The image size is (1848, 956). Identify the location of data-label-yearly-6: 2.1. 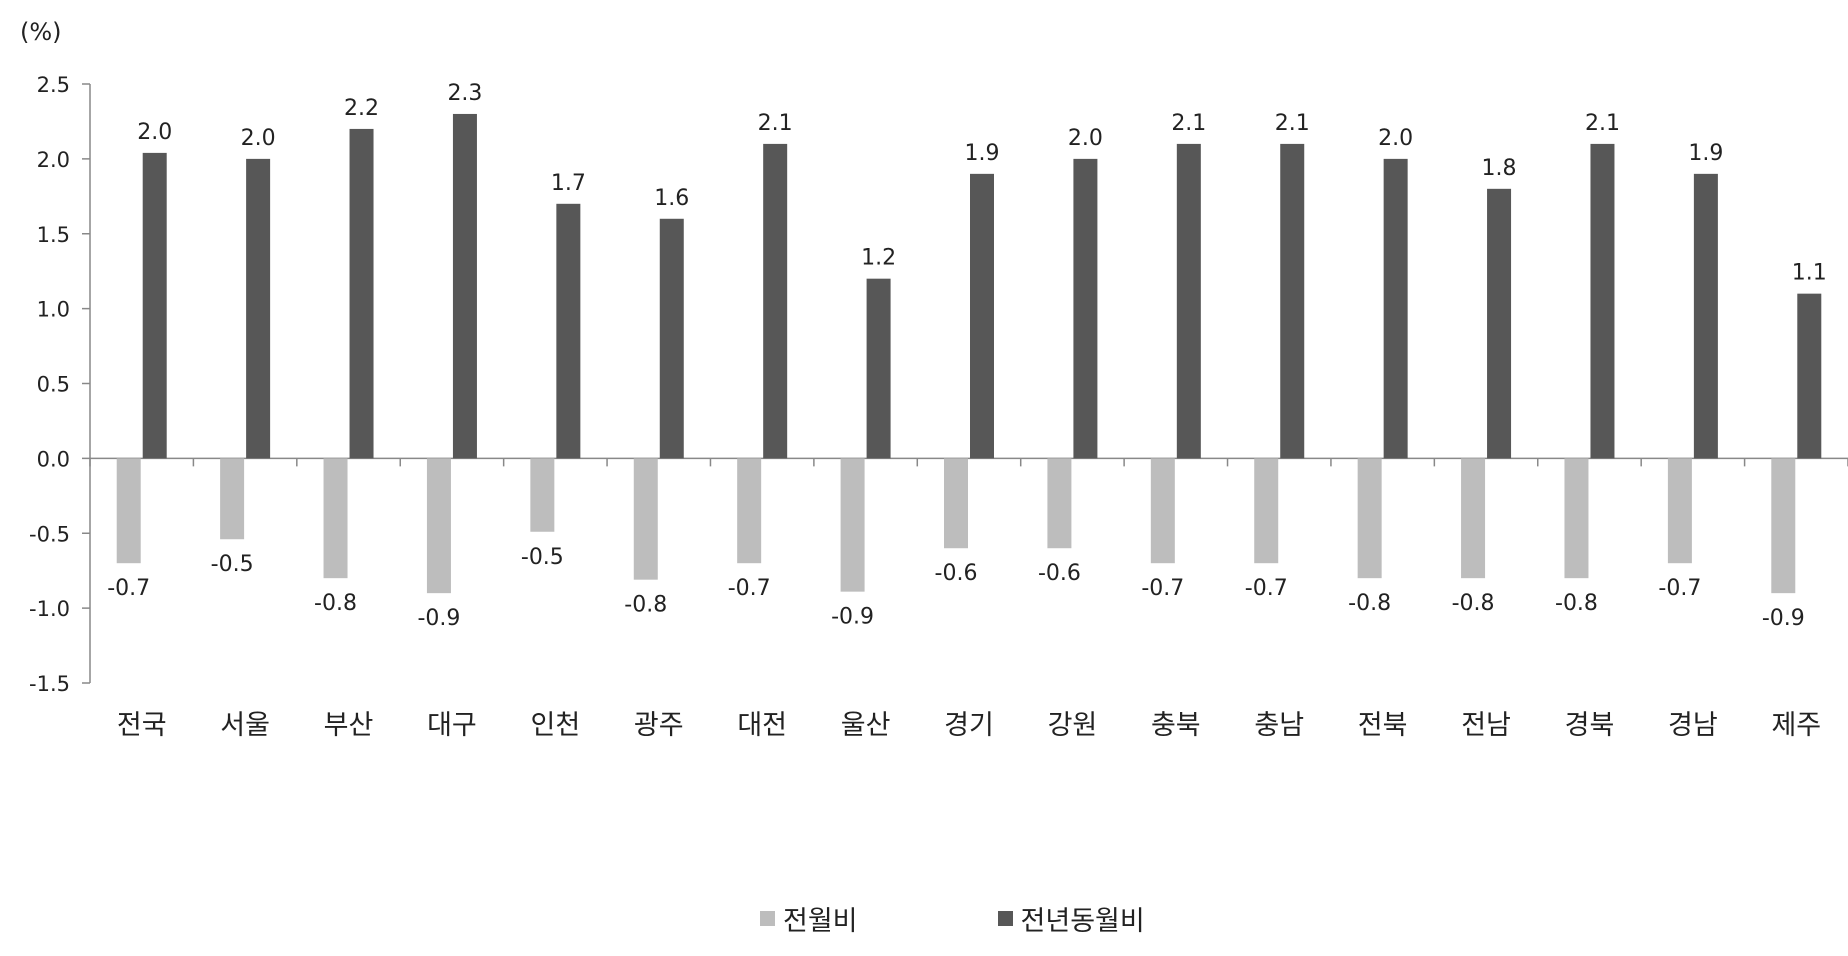
(775, 123).